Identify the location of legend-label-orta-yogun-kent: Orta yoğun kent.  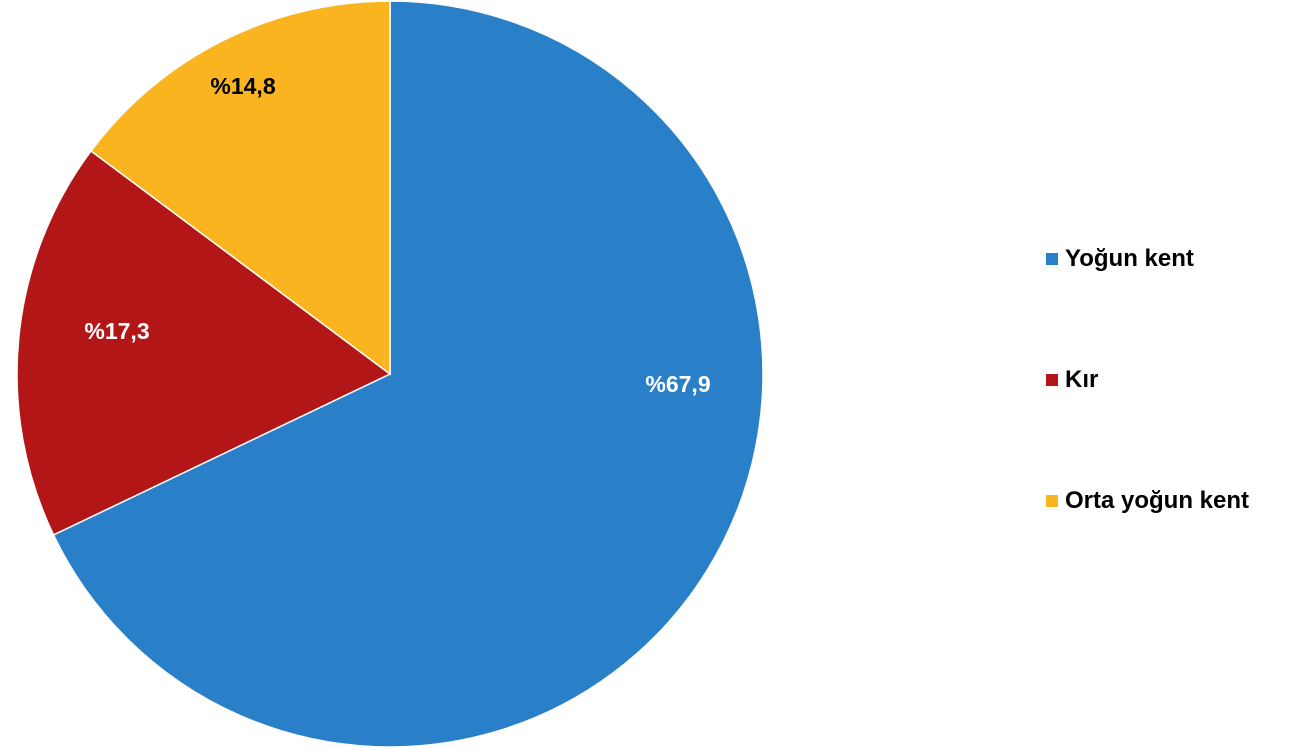
(1157, 500).